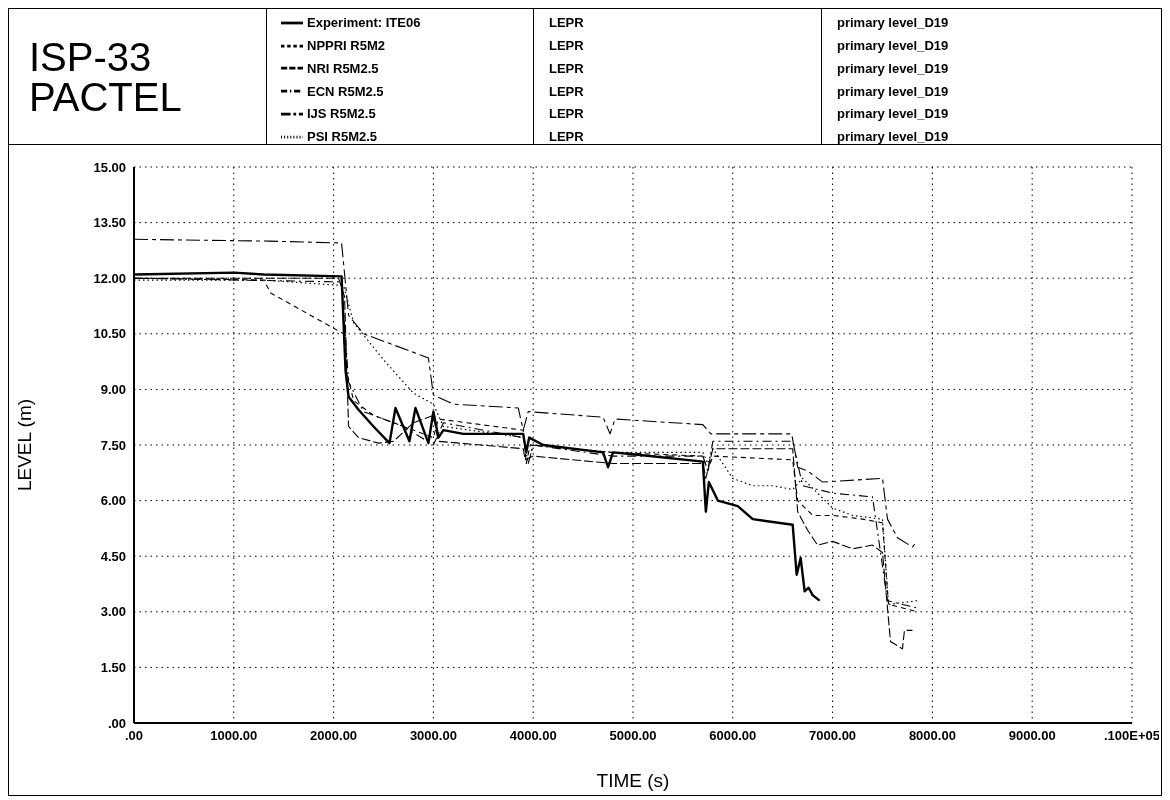 Image resolution: width=1170 pixels, height=800 pixels. I want to click on x-tick-label: 1000.00, so click(234, 736).